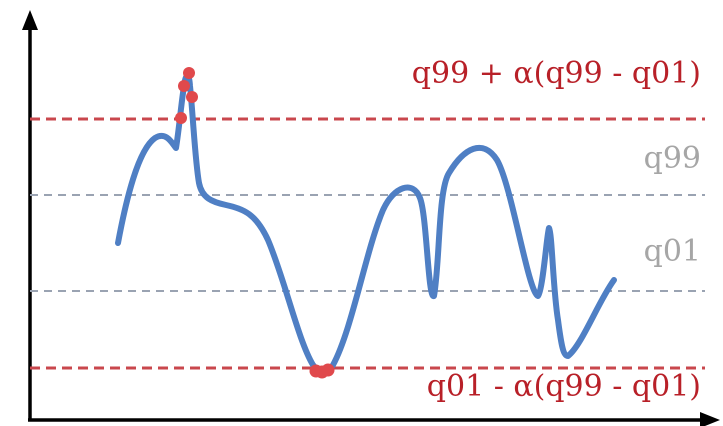 The image size is (723, 426). Describe the element at coordinates (710, 419) in the screenshot. I see `x-axis-arrowhead` at that location.